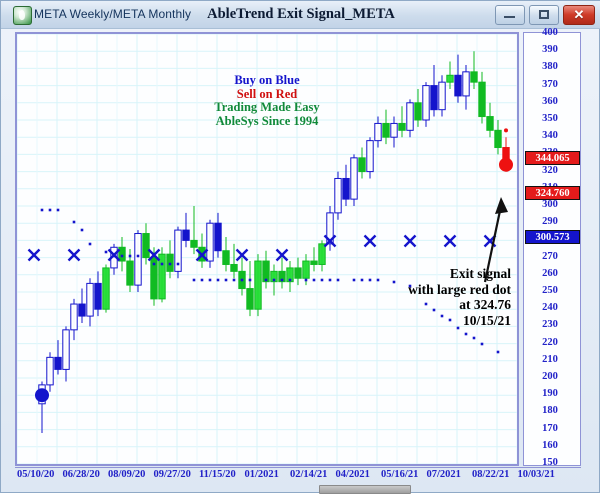  I want to click on annotation-line-0: Exit signal, so click(480, 273).